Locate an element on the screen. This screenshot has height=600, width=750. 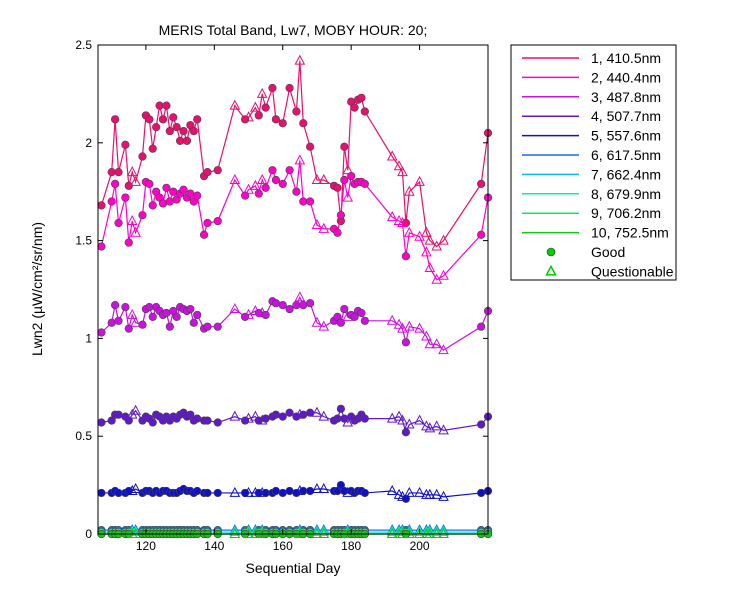
legend-marker-label: Good is located at coordinates (608, 252).